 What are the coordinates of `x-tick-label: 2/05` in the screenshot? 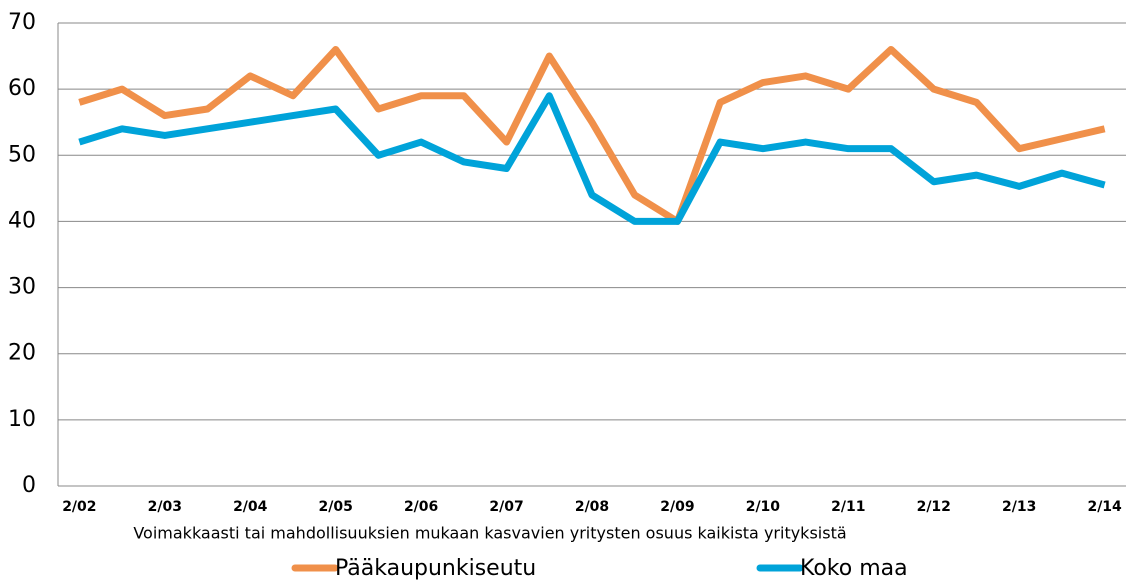 It's located at (336, 507).